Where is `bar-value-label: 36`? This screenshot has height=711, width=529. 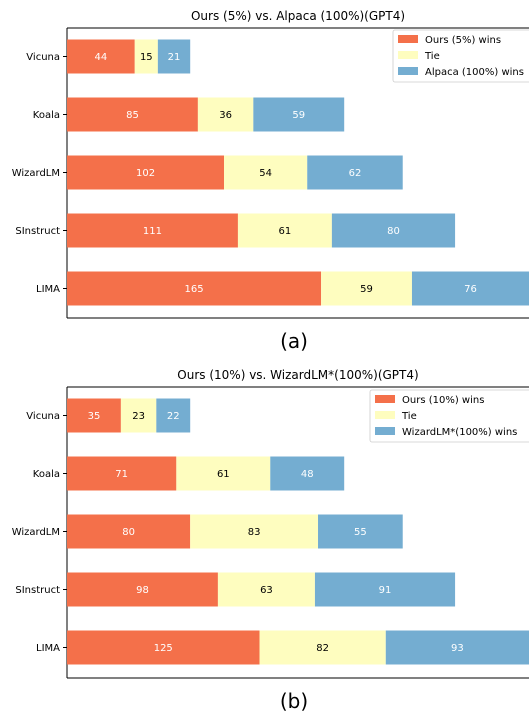 bar-value-label: 36 is located at coordinates (225, 115).